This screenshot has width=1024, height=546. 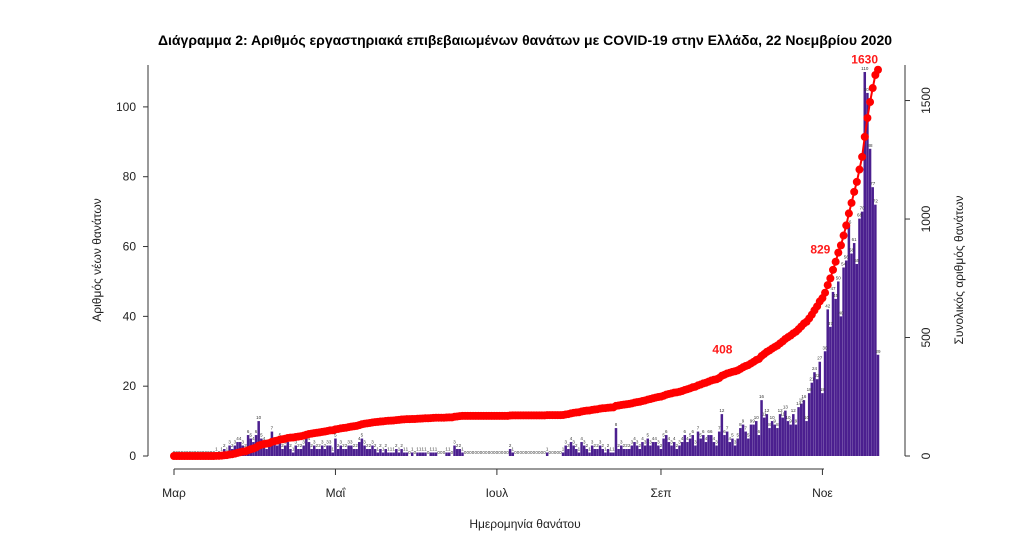 What do you see at coordinates (926, 100) in the screenshot?
I see `y2-tick-label: 1500` at bounding box center [926, 100].